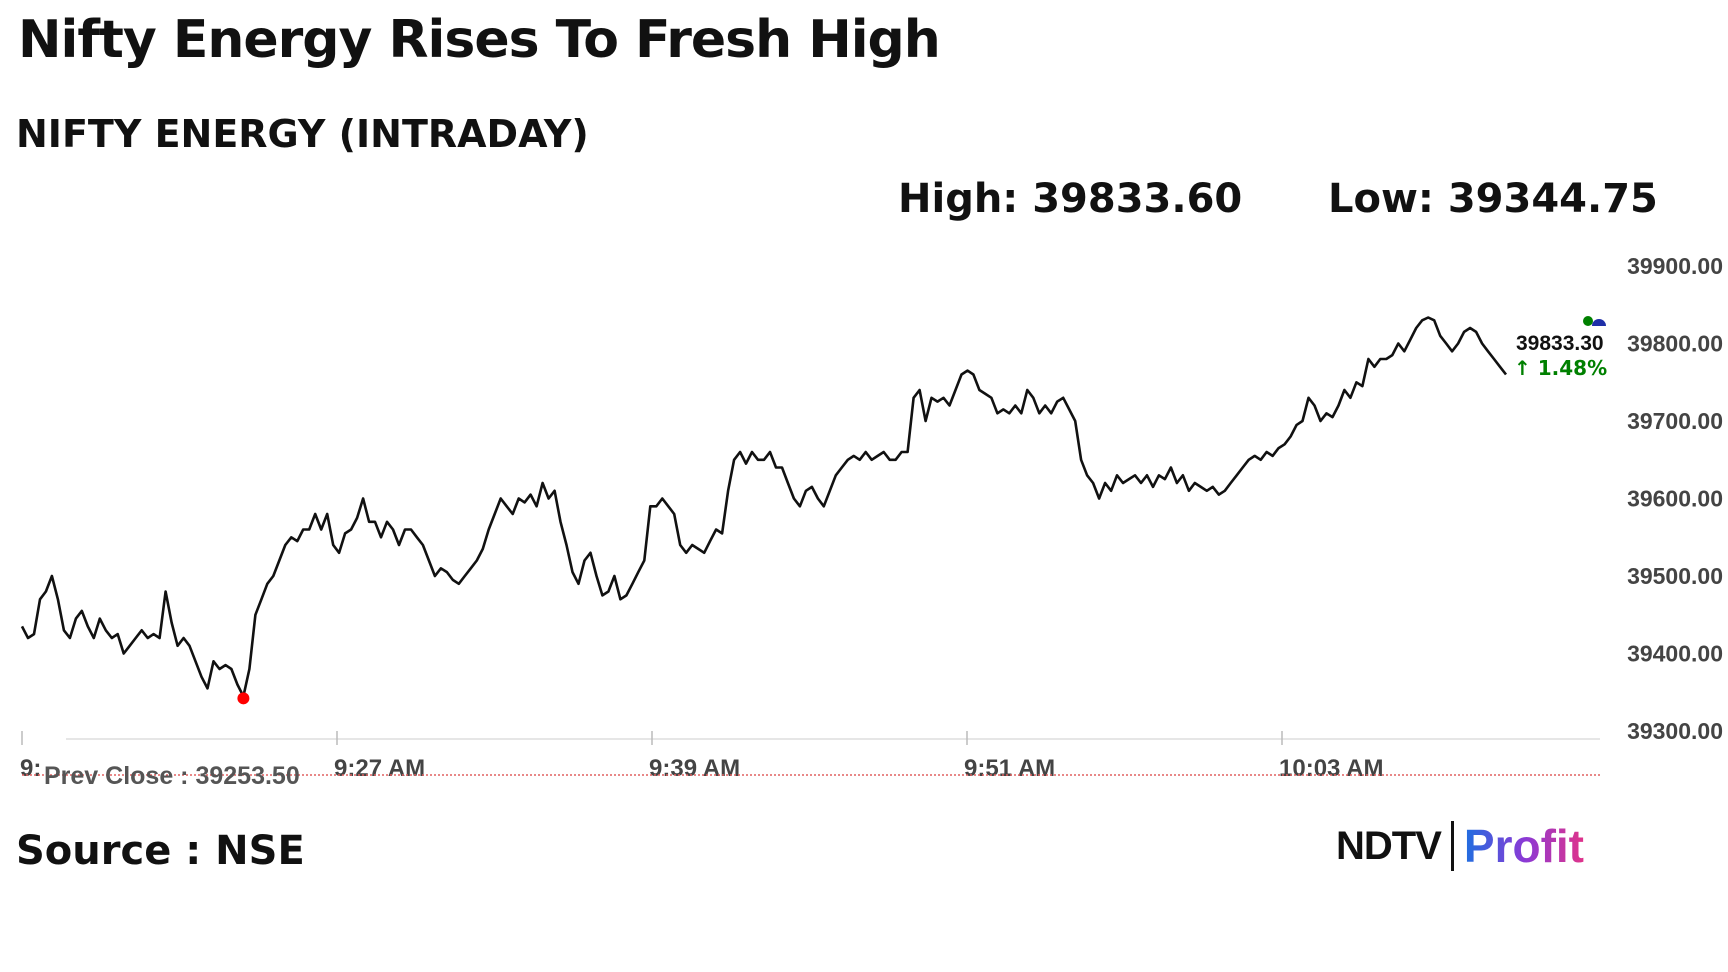 The image size is (1728, 972). I want to click on y-tick-label: 39700.00, so click(1675, 421).